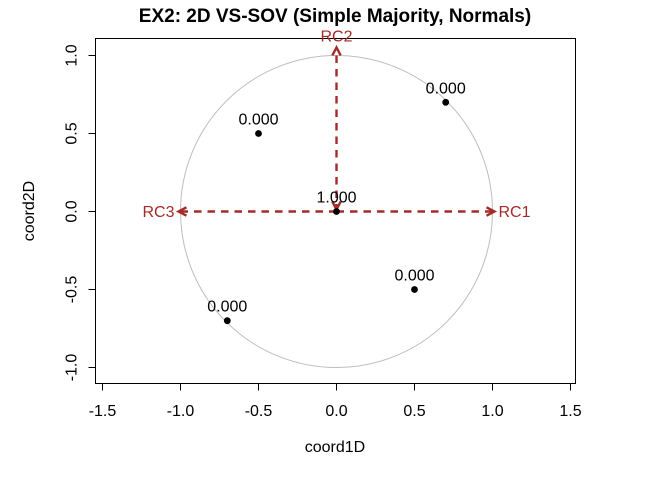 This screenshot has height=480, width=672. Describe the element at coordinates (492, 411) in the screenshot. I see `x-tick-label: 1.0` at that location.